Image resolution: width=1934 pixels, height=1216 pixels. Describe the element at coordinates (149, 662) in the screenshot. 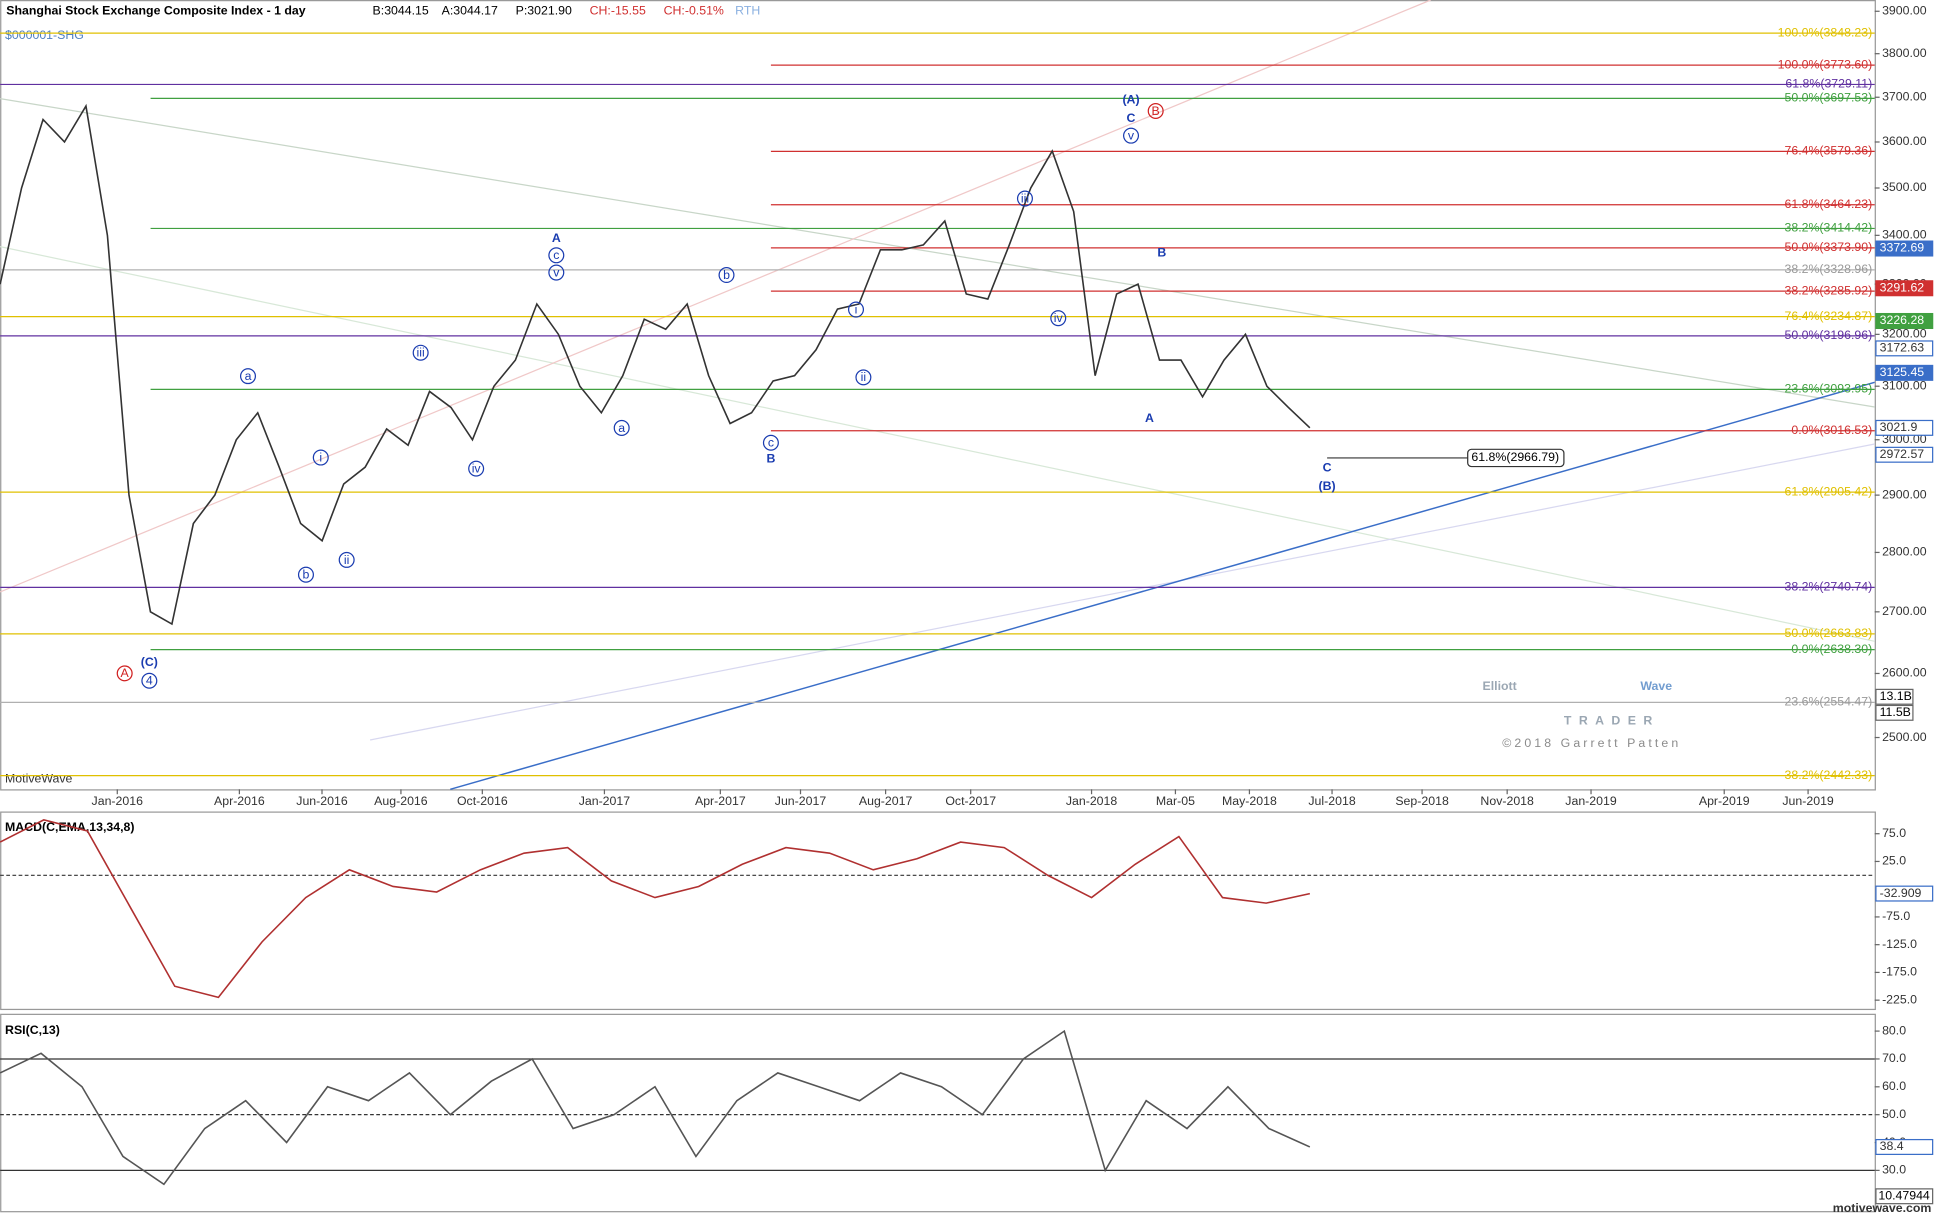

I see `wave-label: (C)` at that location.